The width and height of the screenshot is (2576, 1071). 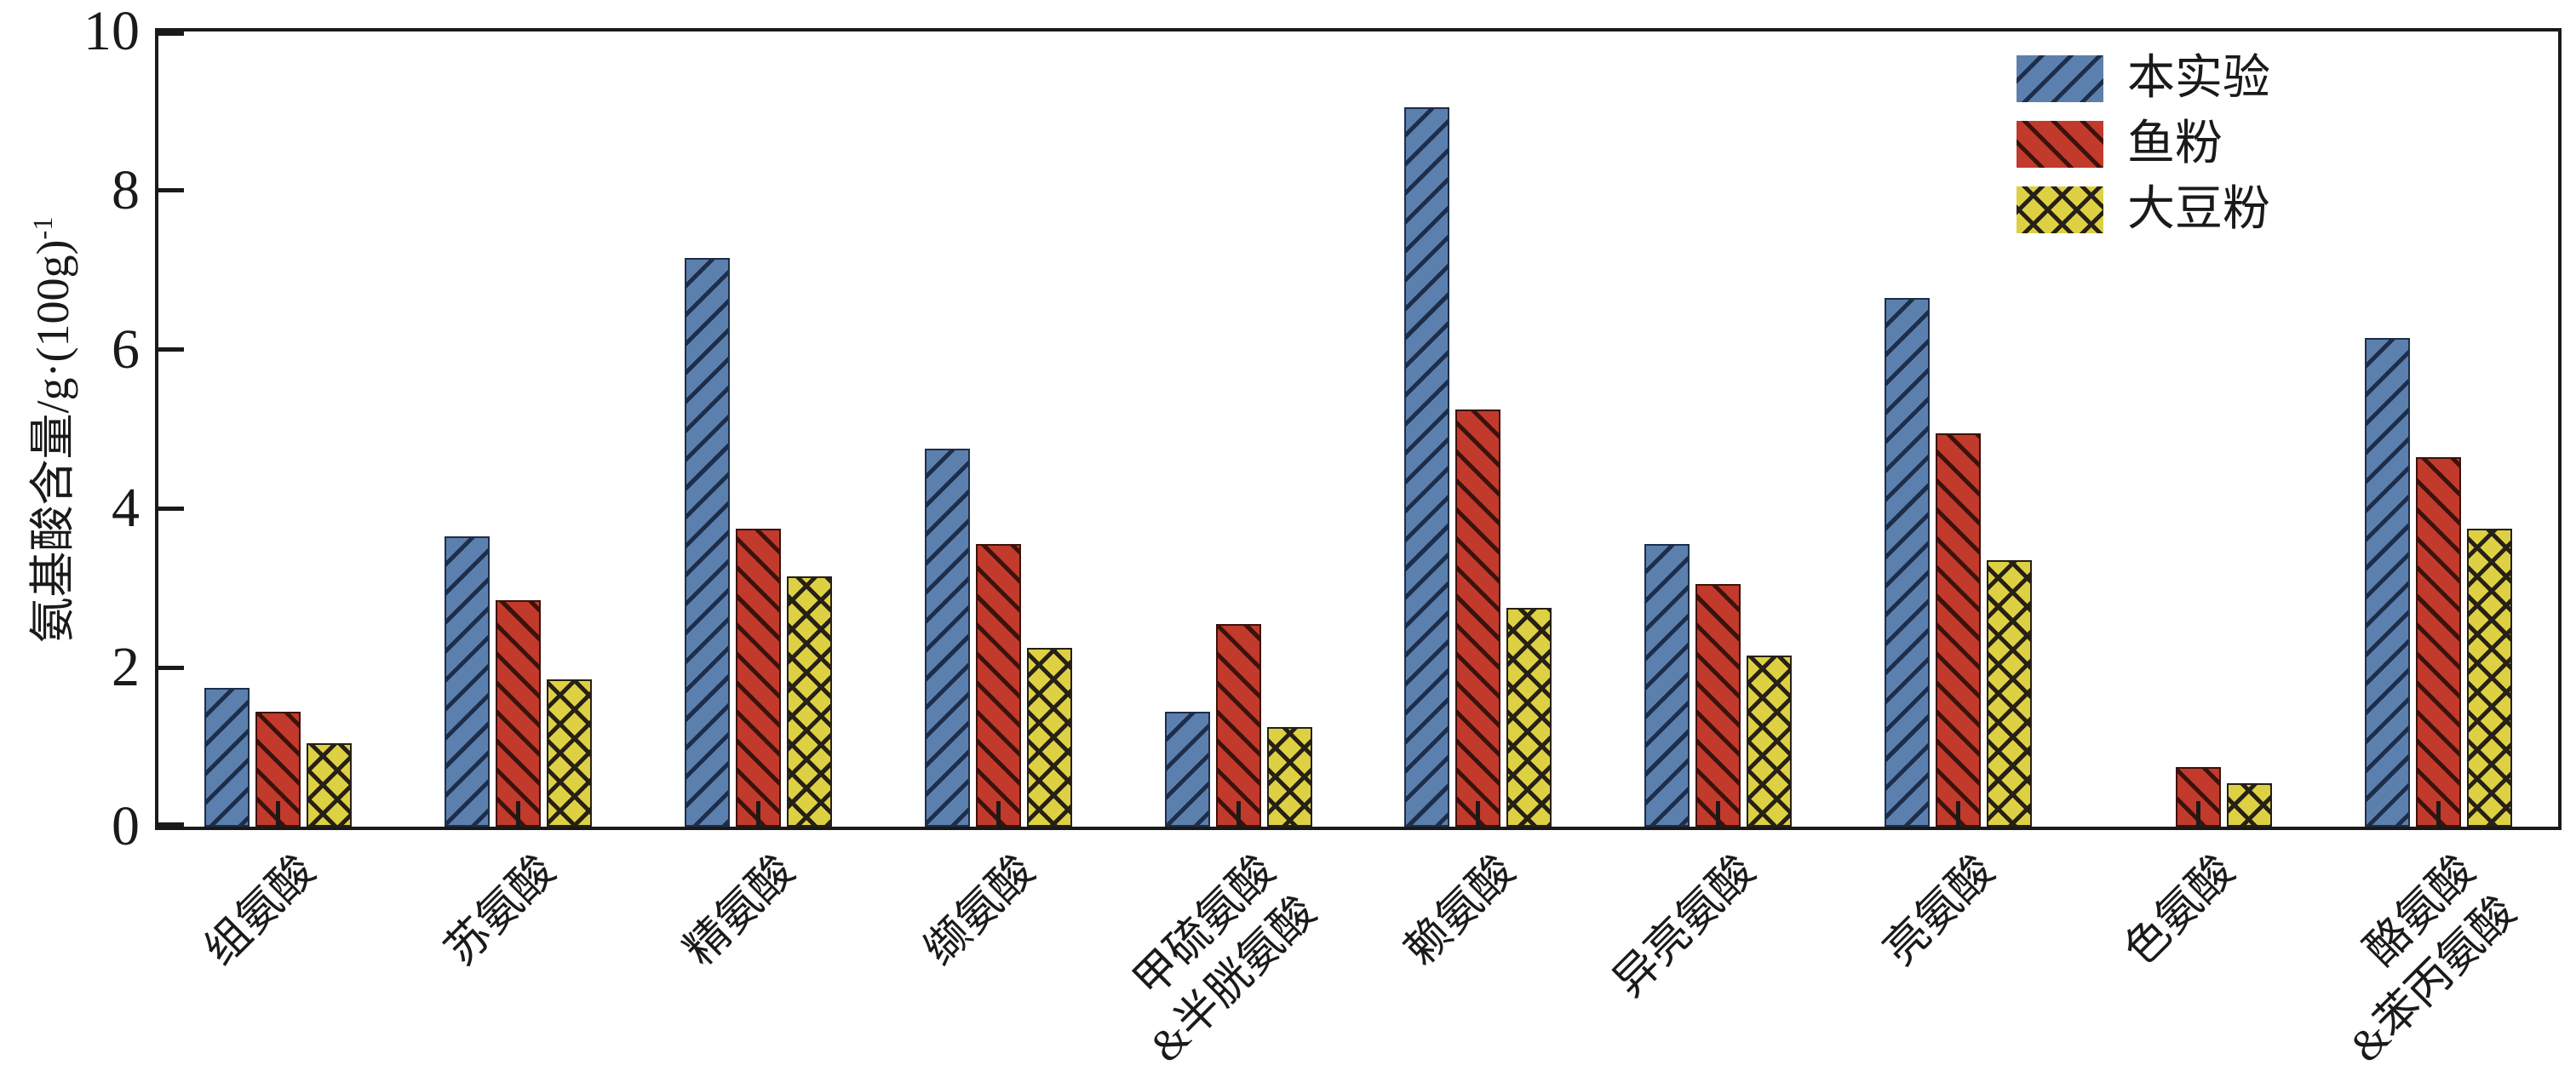 I want to click on legend-label: 本实验, so click(x=2198, y=78).